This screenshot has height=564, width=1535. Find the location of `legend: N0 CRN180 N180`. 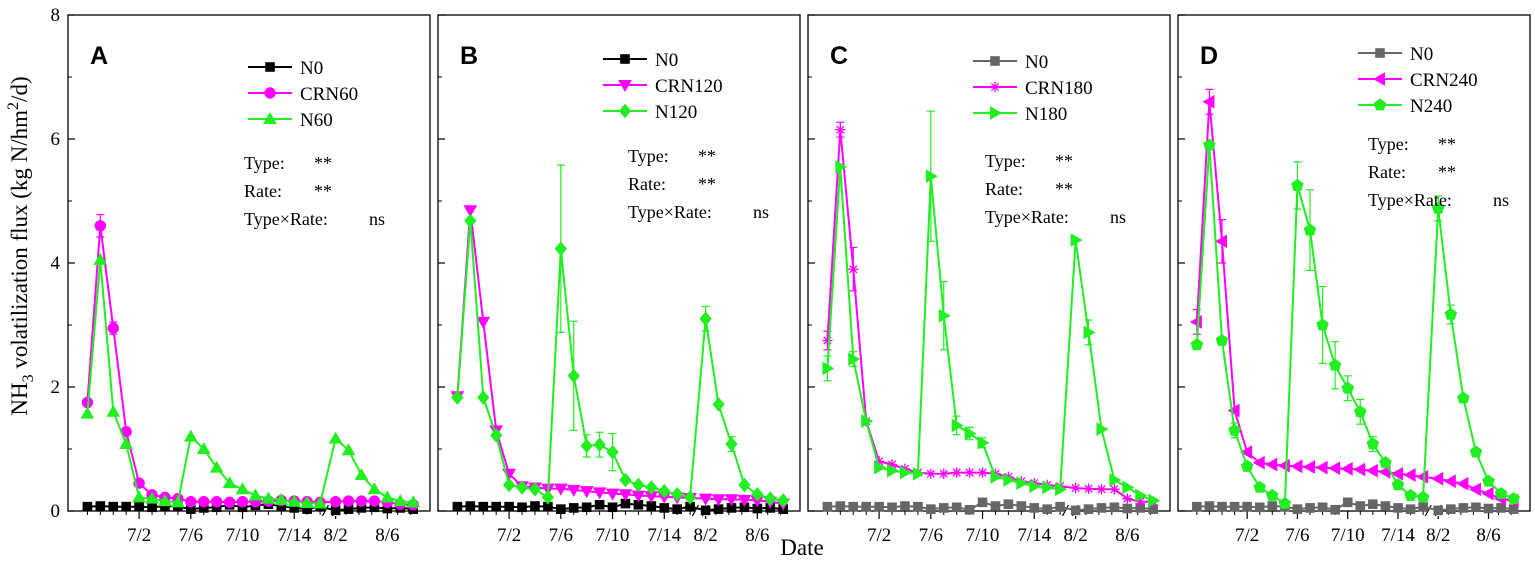

legend: N0 CRN180 N180 is located at coordinates (1033, 88).